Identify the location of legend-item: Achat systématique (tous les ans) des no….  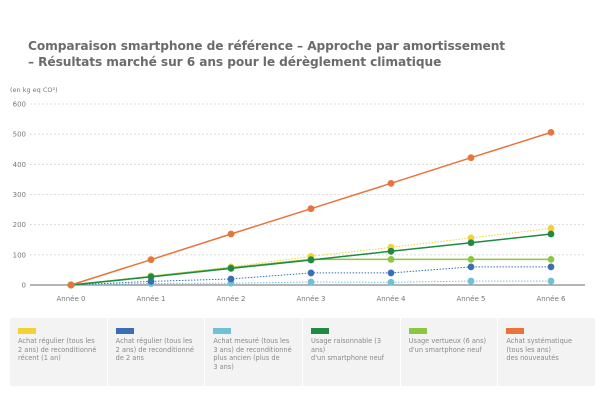
(546, 352).